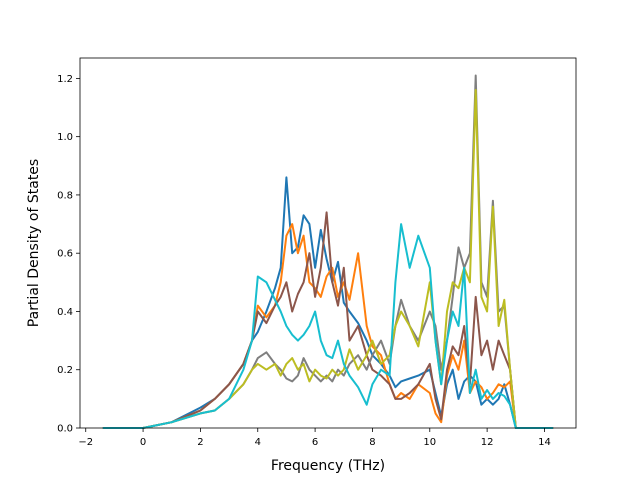 Image resolution: width=640 pixels, height=480 pixels. I want to click on y-tick-label: 0.0, so click(65, 429).